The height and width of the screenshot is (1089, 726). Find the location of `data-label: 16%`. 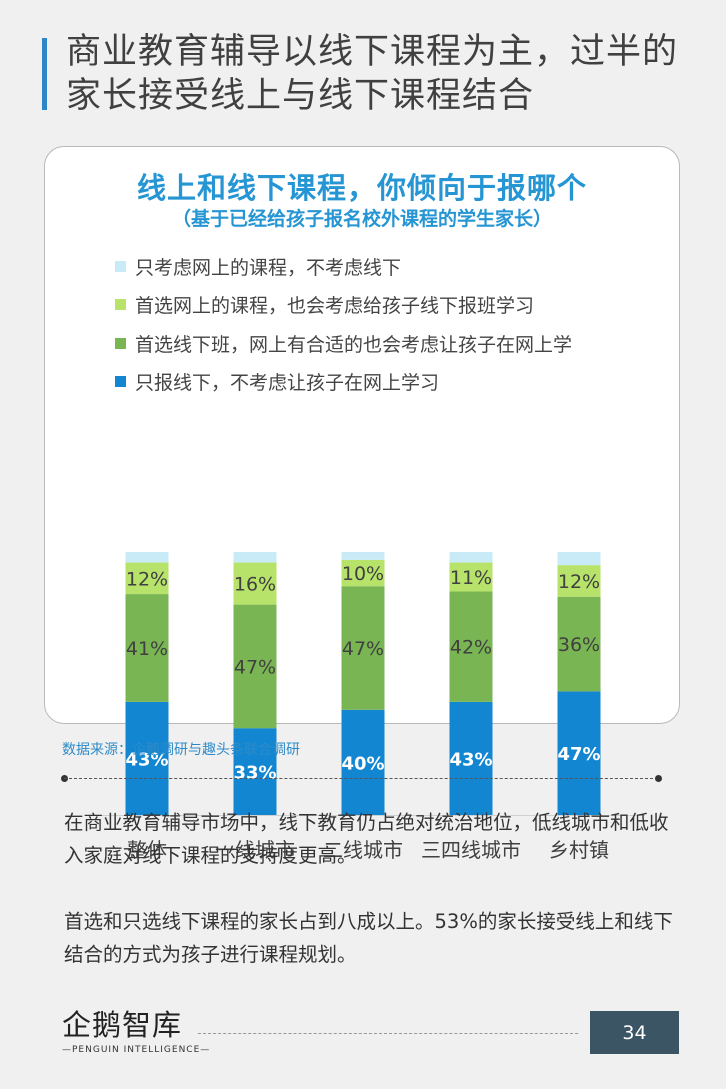

data-label: 16% is located at coordinates (255, 585).